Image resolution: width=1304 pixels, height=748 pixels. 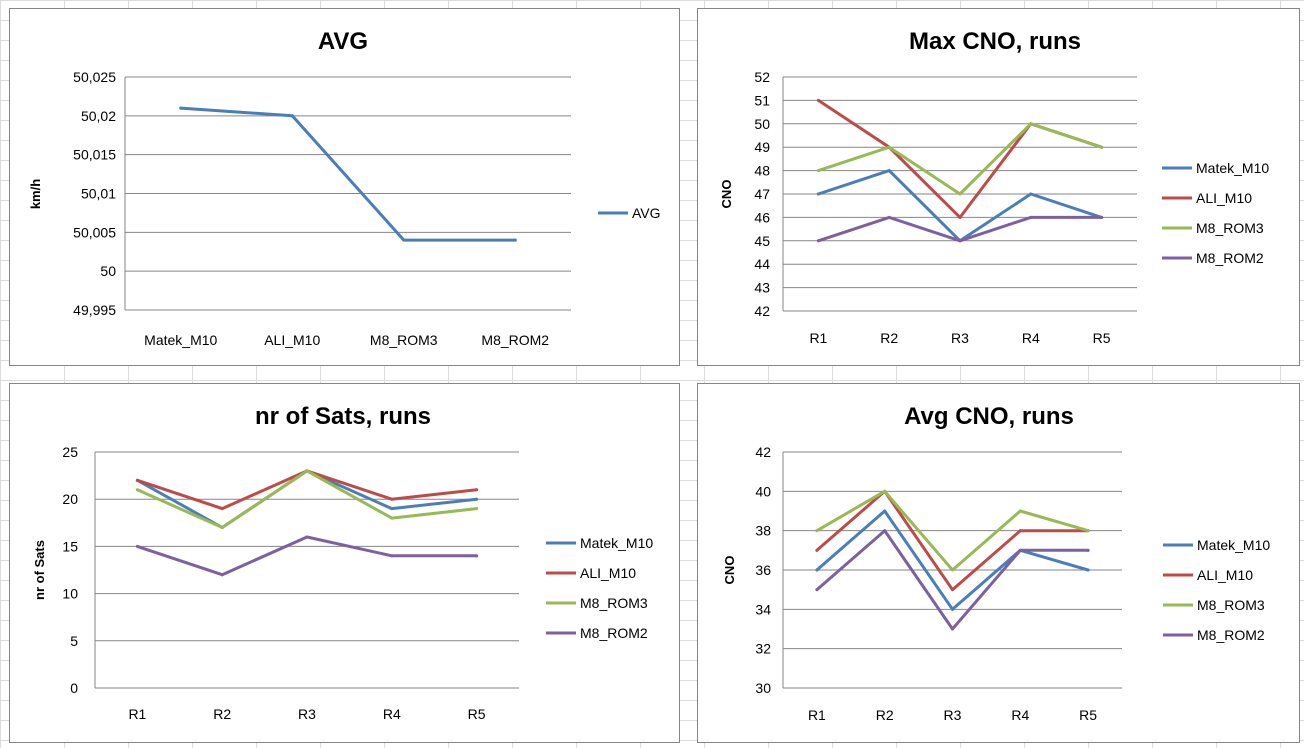 I want to click on series-line-m8-rom3, so click(x=960, y=159).